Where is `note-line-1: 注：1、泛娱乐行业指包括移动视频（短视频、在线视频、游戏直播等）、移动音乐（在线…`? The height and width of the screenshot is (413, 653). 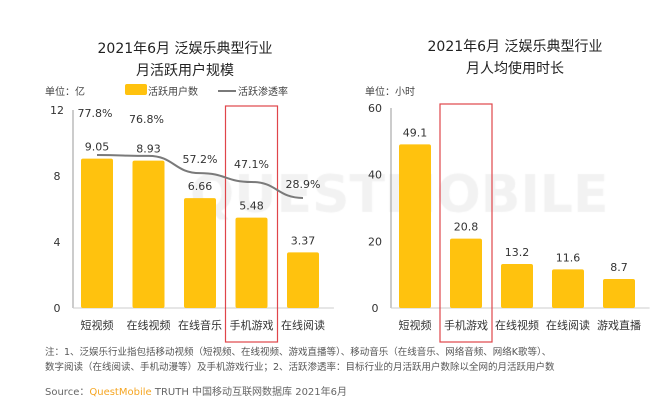 note-line-1: 注：1、泛娱乐行业指包括移动视频（短视频、在线视频、游戏直播等）、移动音乐（在线… is located at coordinates (298, 352).